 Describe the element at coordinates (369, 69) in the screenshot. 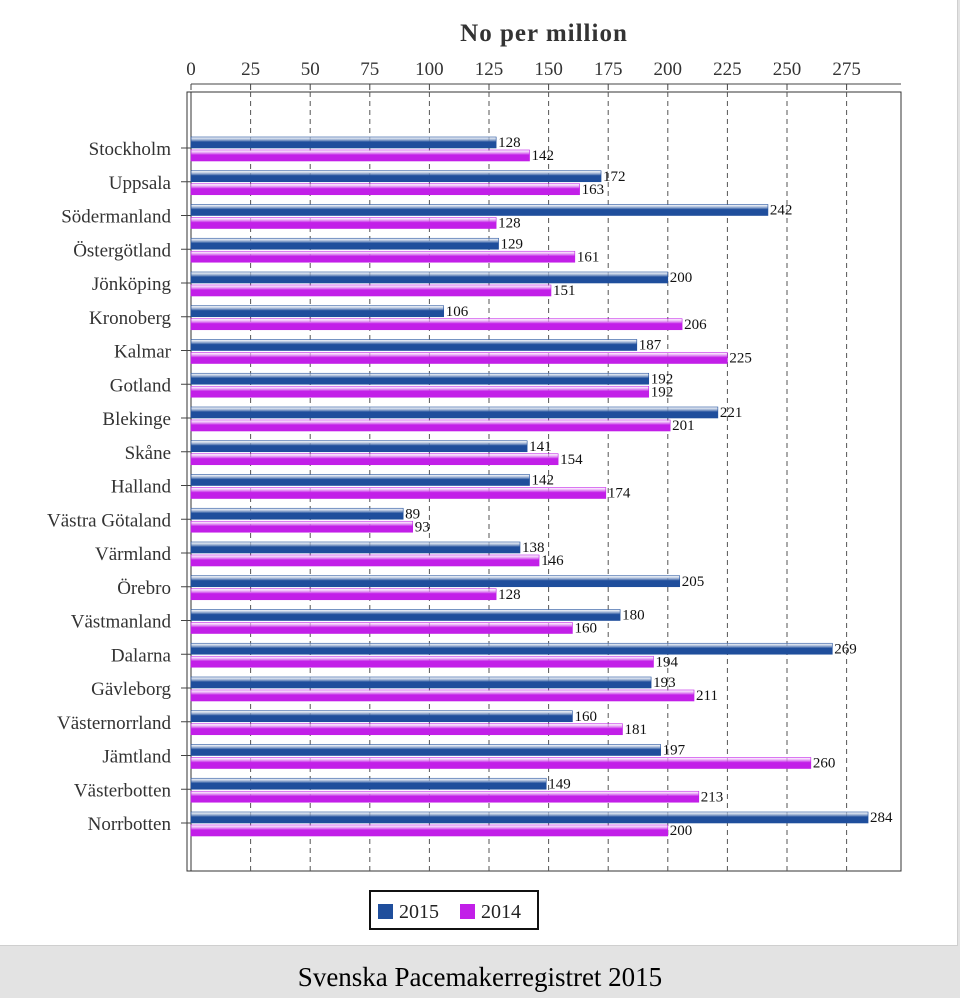

I see `x-tick-label: 75` at that location.